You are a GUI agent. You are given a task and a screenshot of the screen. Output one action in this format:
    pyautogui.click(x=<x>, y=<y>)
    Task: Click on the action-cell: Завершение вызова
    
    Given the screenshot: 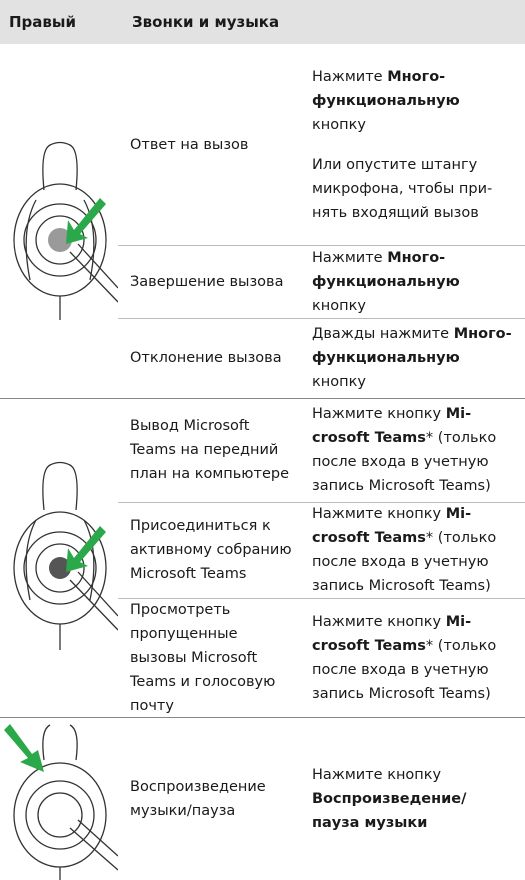 What is the action you would take?
    pyautogui.click(x=209, y=281)
    